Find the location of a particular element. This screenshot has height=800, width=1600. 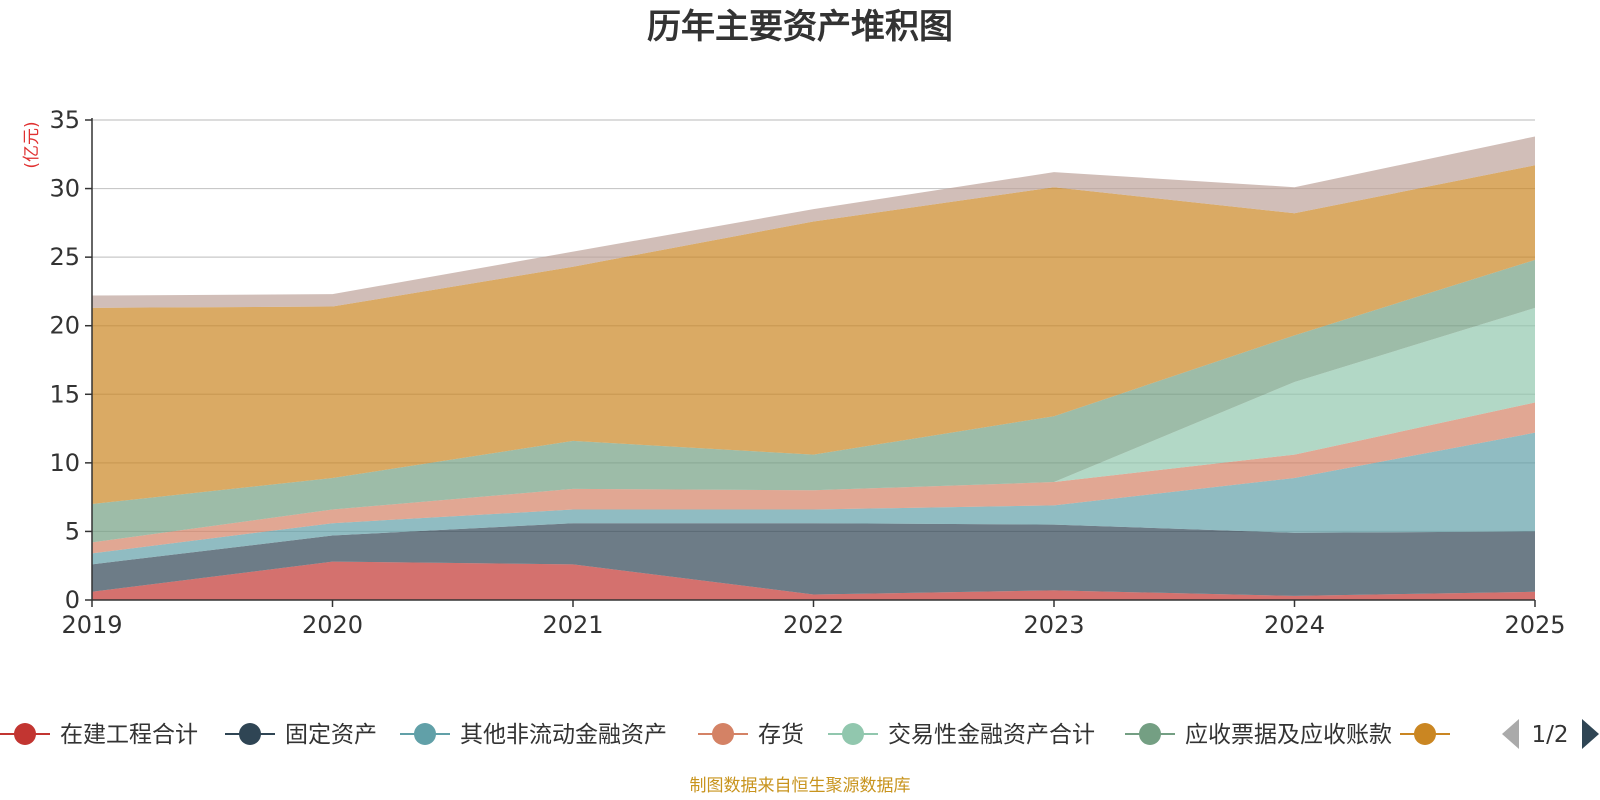

y-tick-label: 5 is located at coordinates (72, 531).